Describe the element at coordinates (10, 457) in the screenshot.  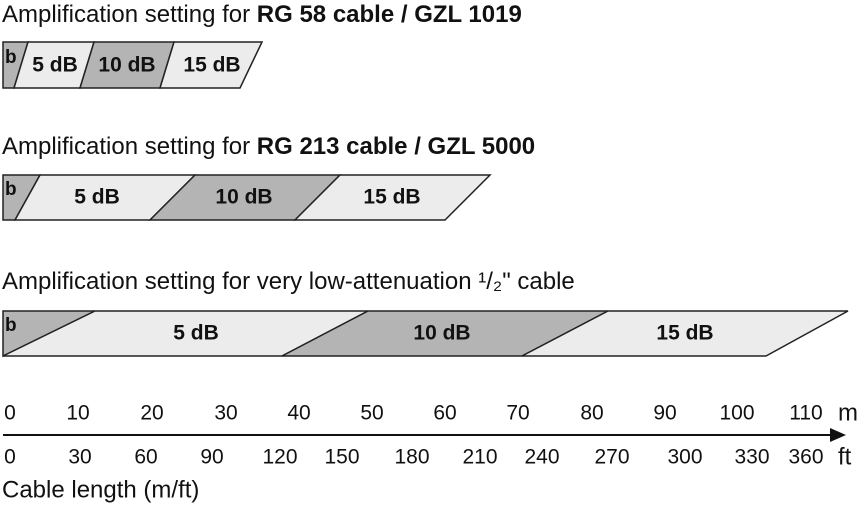
I see `feet-label: 0` at that location.